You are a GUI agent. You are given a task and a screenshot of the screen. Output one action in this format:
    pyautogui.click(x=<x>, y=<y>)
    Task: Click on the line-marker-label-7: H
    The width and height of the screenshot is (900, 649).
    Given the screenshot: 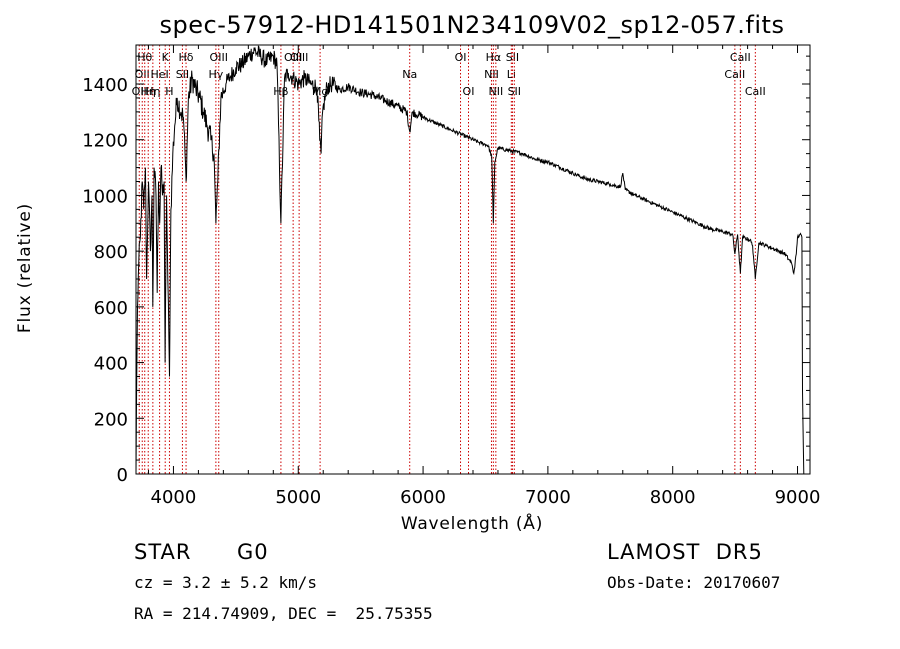 What is the action you would take?
    pyautogui.click(x=169, y=91)
    